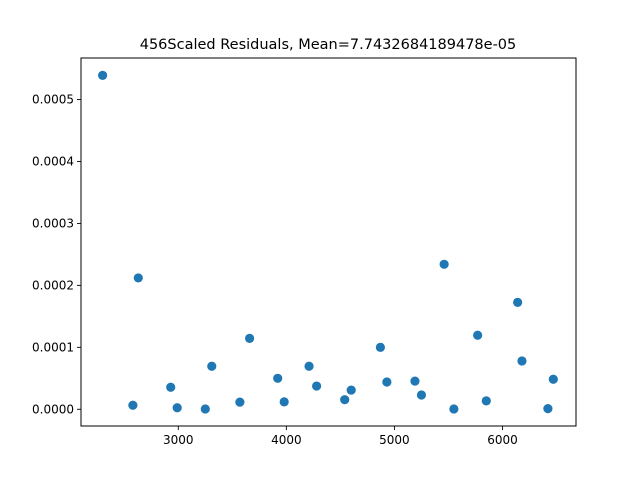 The image size is (640, 484). I want to click on y-tick-label: 0.0004, so click(53, 161).